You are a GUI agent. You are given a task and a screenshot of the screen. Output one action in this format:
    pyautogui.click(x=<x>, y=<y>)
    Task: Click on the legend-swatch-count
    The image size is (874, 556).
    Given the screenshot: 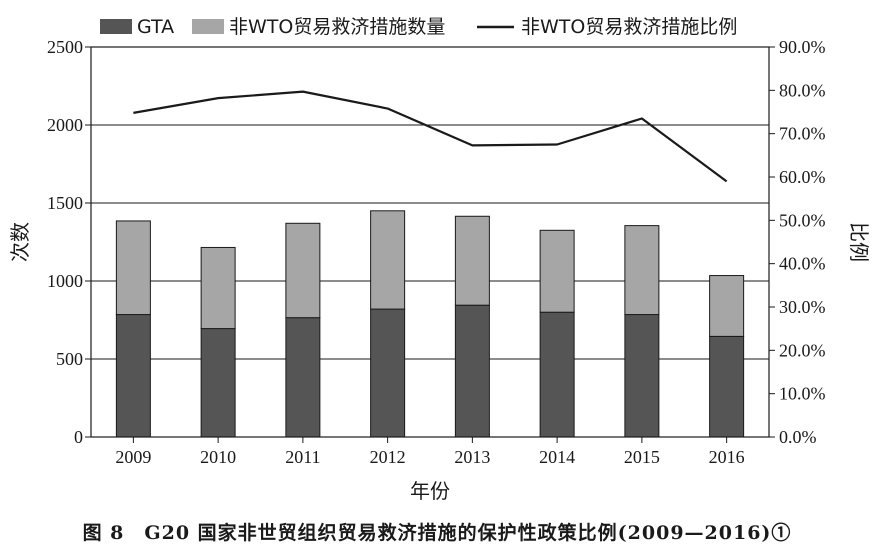 What is the action you would take?
    pyautogui.click(x=208, y=26)
    